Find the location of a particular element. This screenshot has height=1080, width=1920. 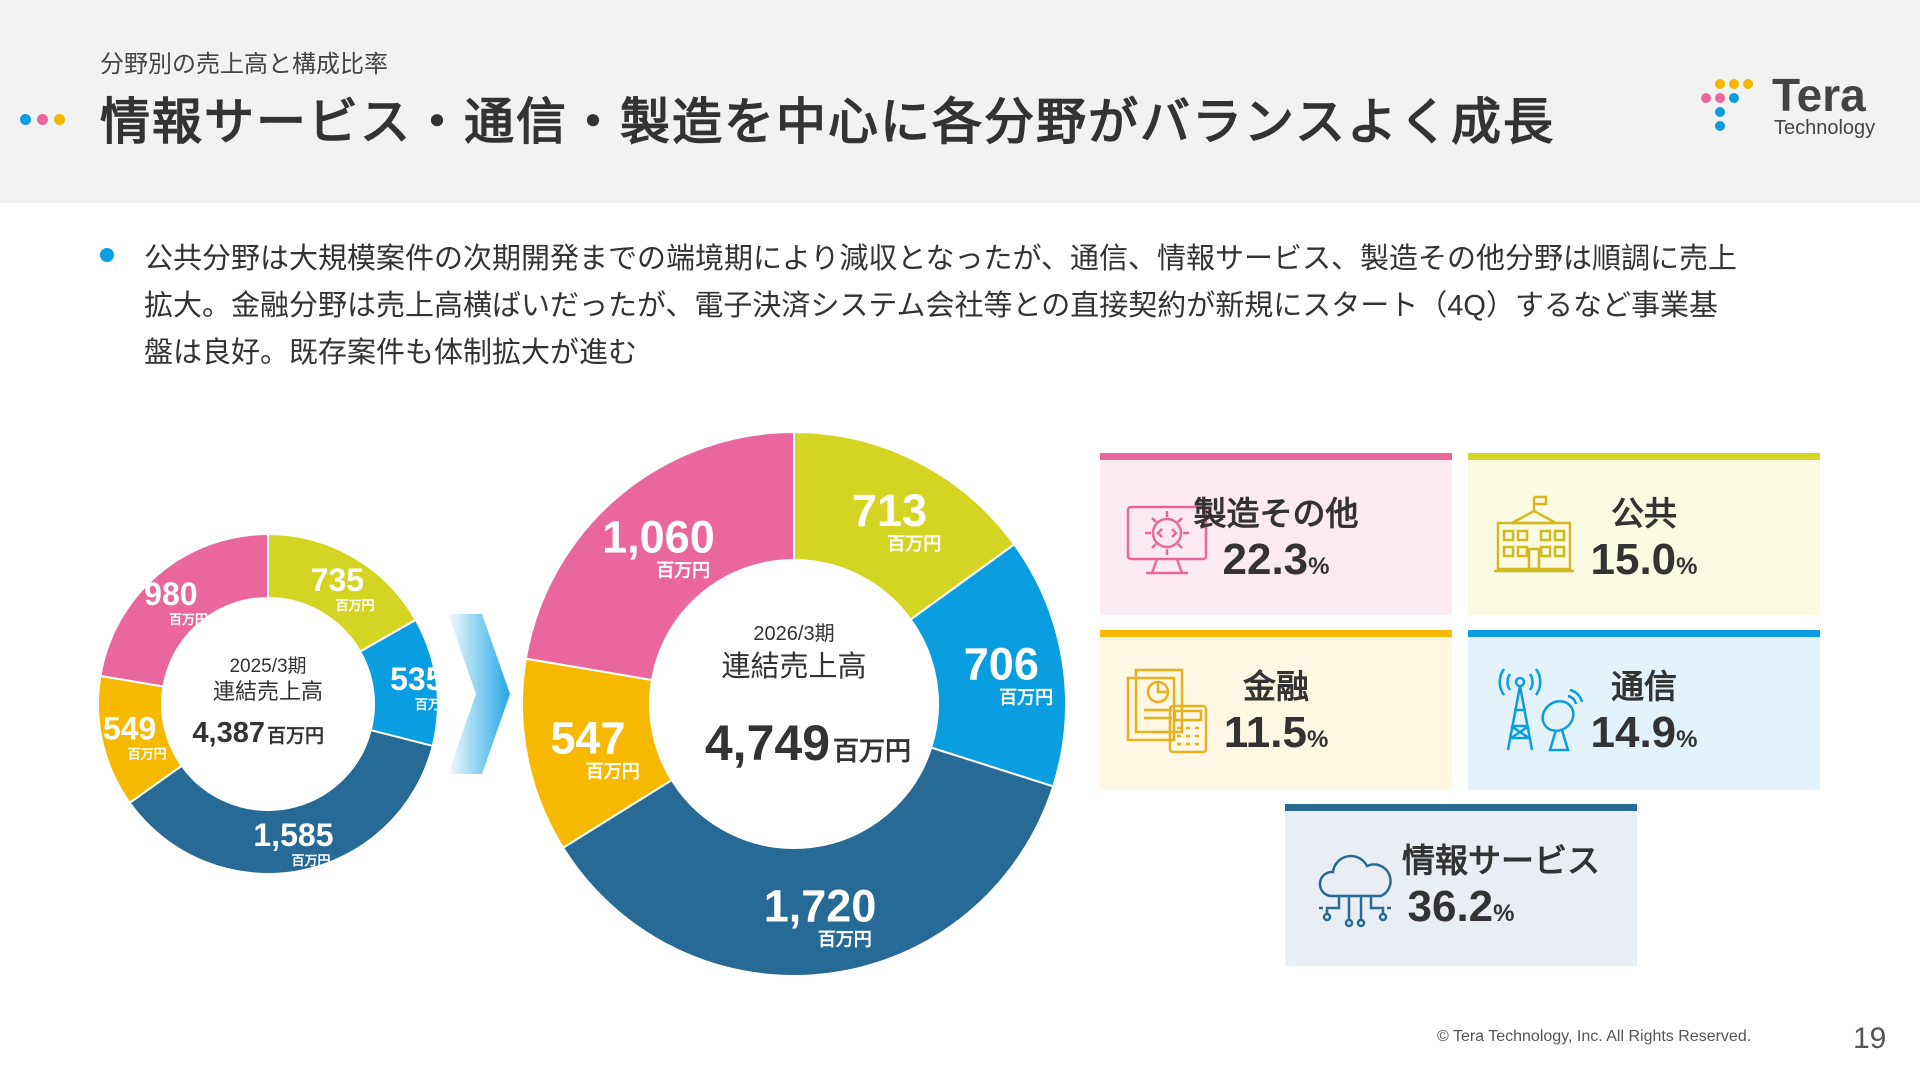

center-period-2026: 2026/3期 is located at coordinates (793, 634).